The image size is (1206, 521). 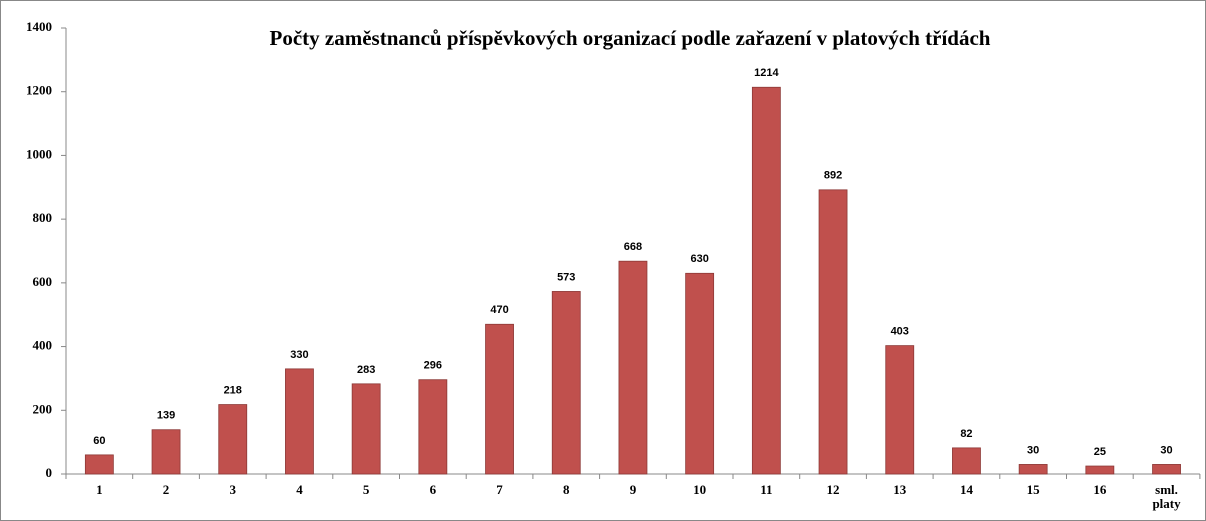 What do you see at coordinates (499, 489) in the screenshot?
I see `x-tick-label: 7` at bounding box center [499, 489].